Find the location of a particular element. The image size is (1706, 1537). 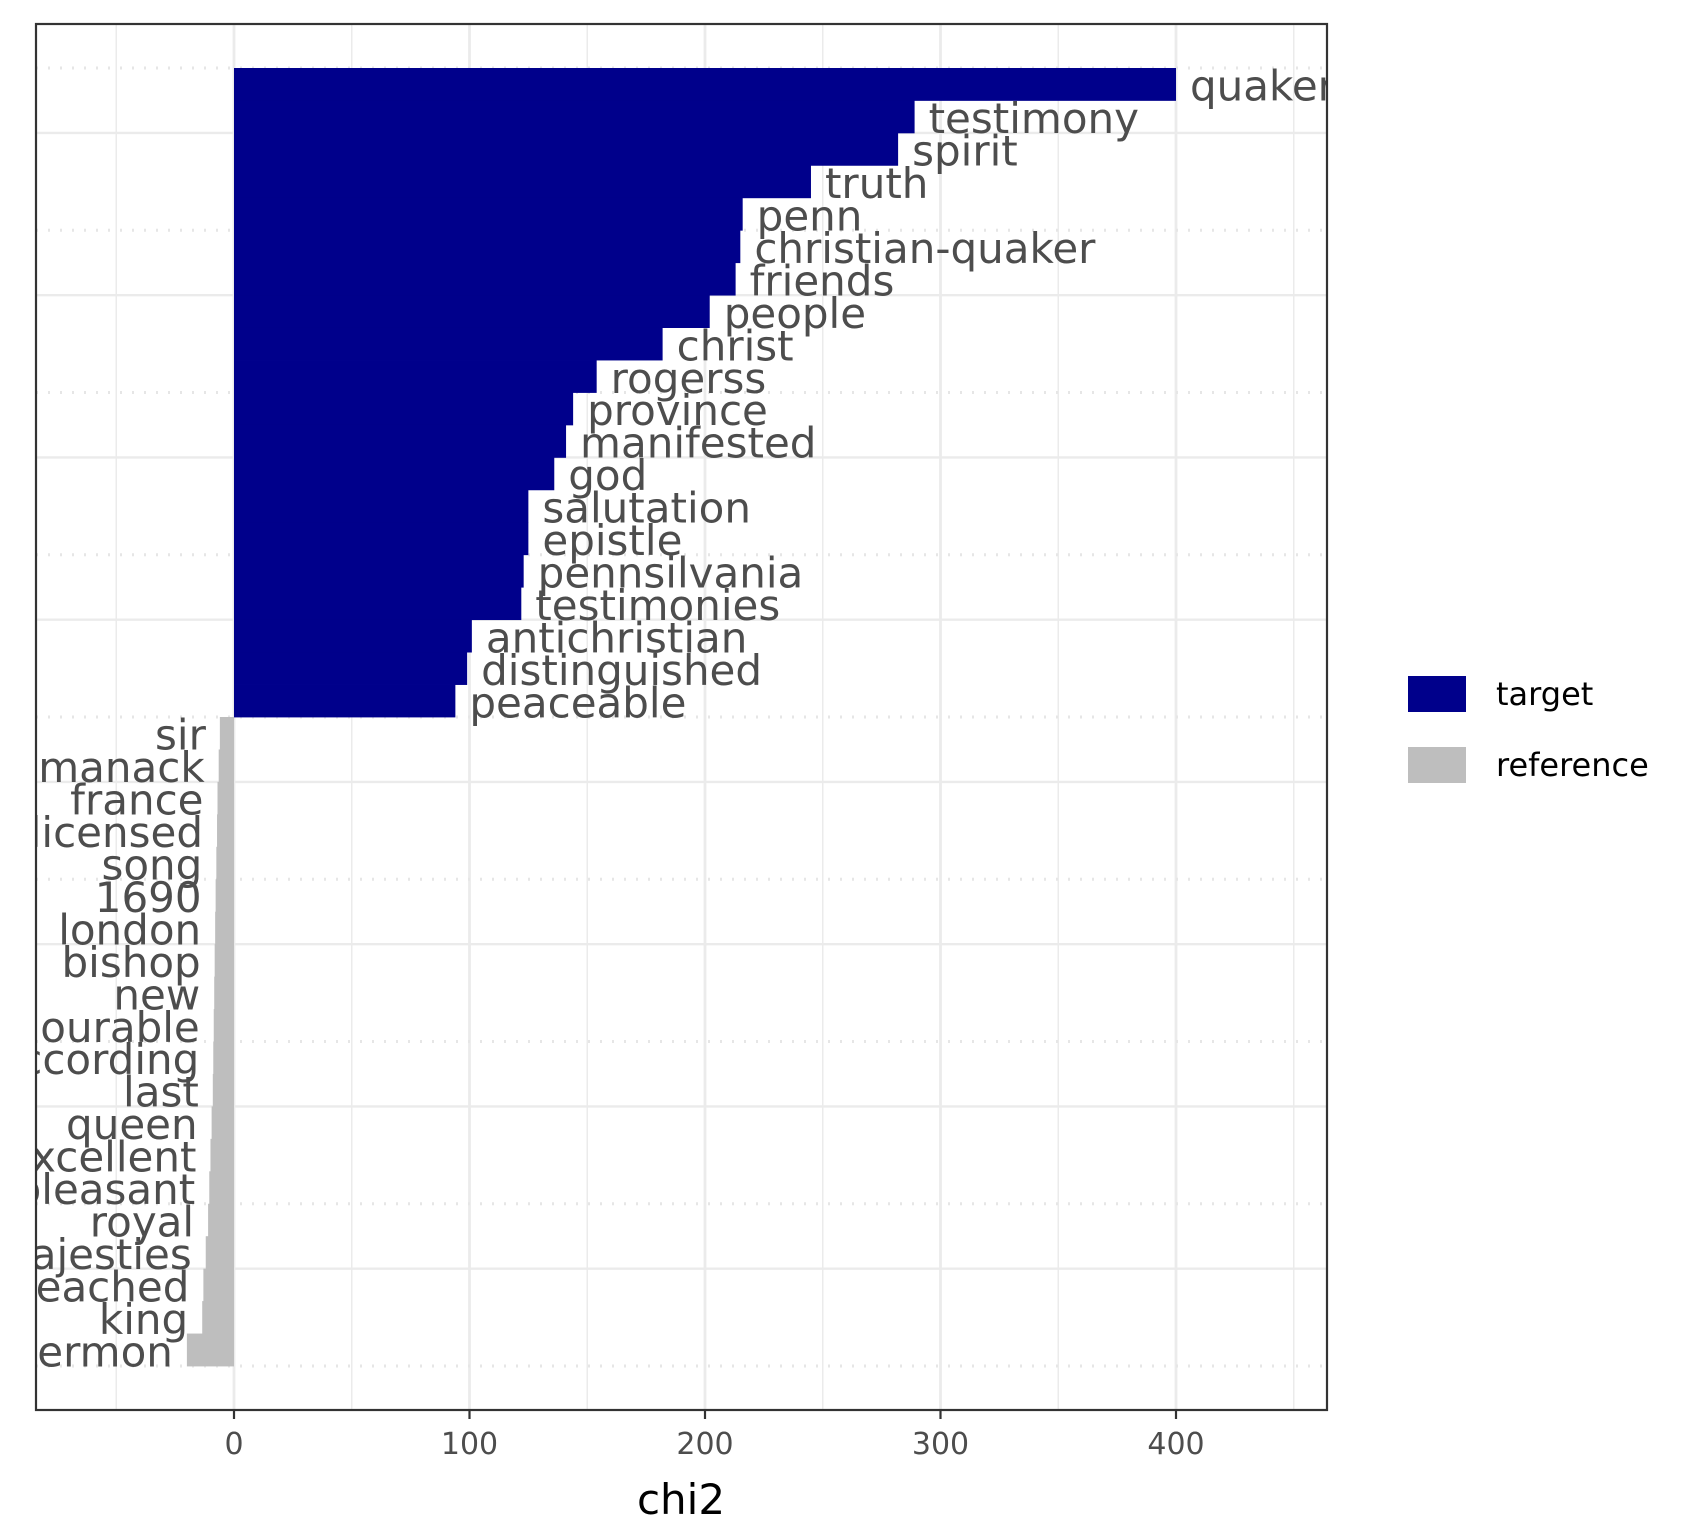

bar-label: licensed is located at coordinates (116, 832).